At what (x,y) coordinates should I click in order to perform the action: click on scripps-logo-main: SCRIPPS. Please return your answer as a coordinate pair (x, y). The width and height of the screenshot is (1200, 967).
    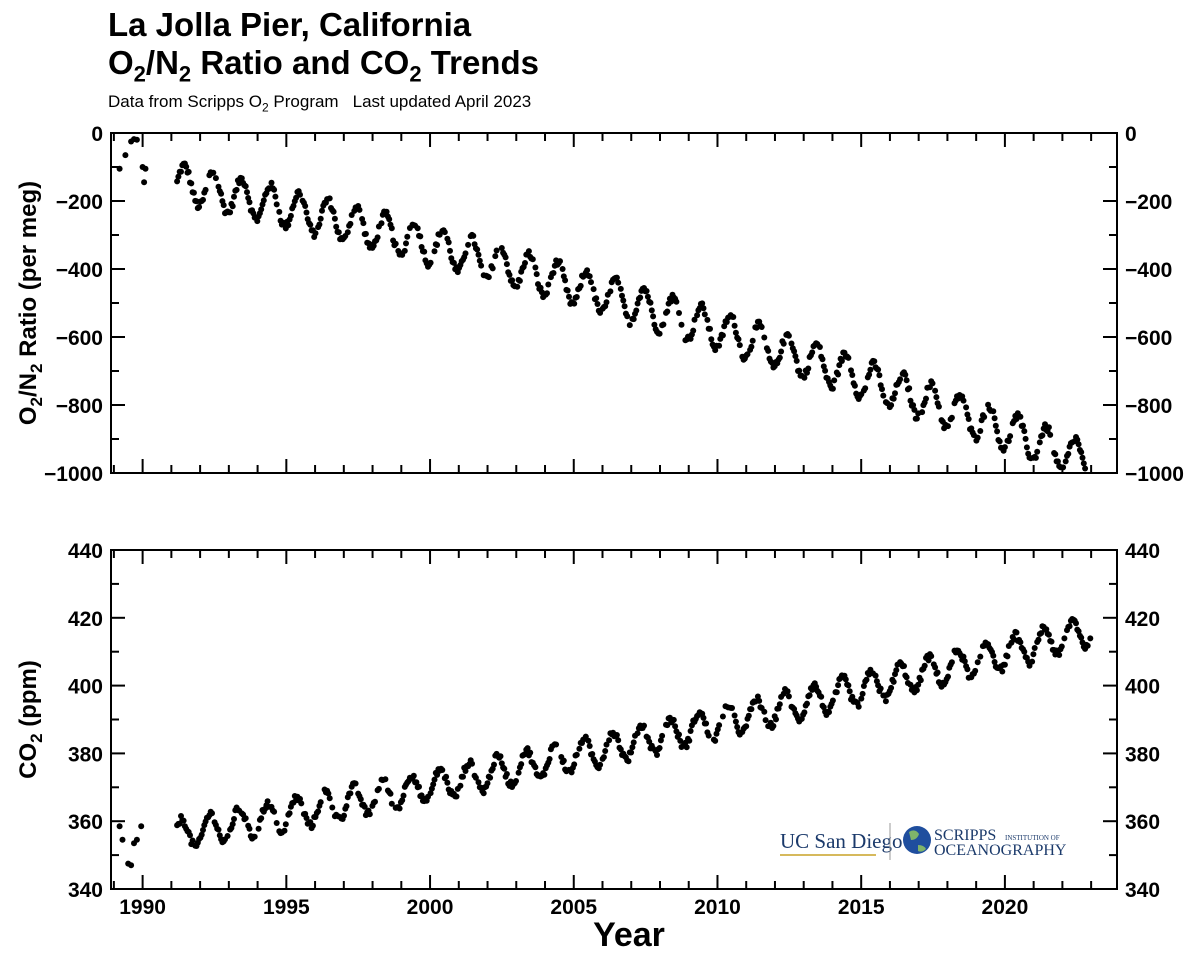
    Looking at the image, I should click on (965, 835).